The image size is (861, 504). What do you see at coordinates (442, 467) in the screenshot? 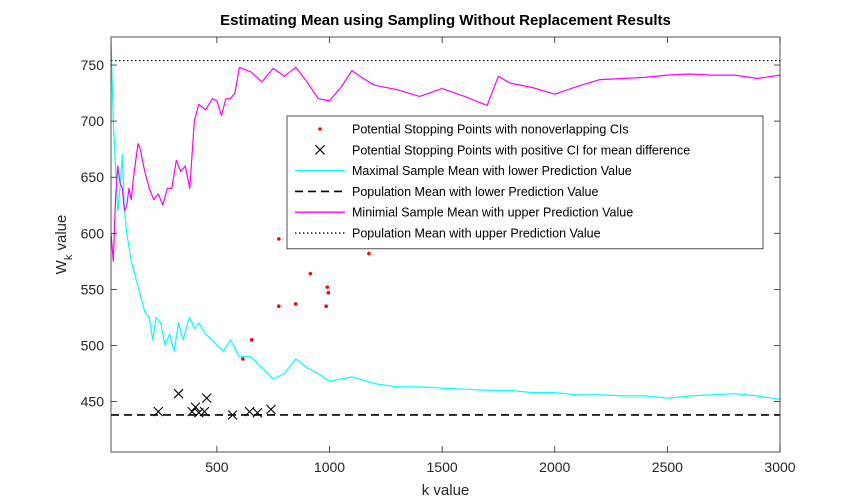
I see `x-tick-label-2: 1500` at bounding box center [442, 467].